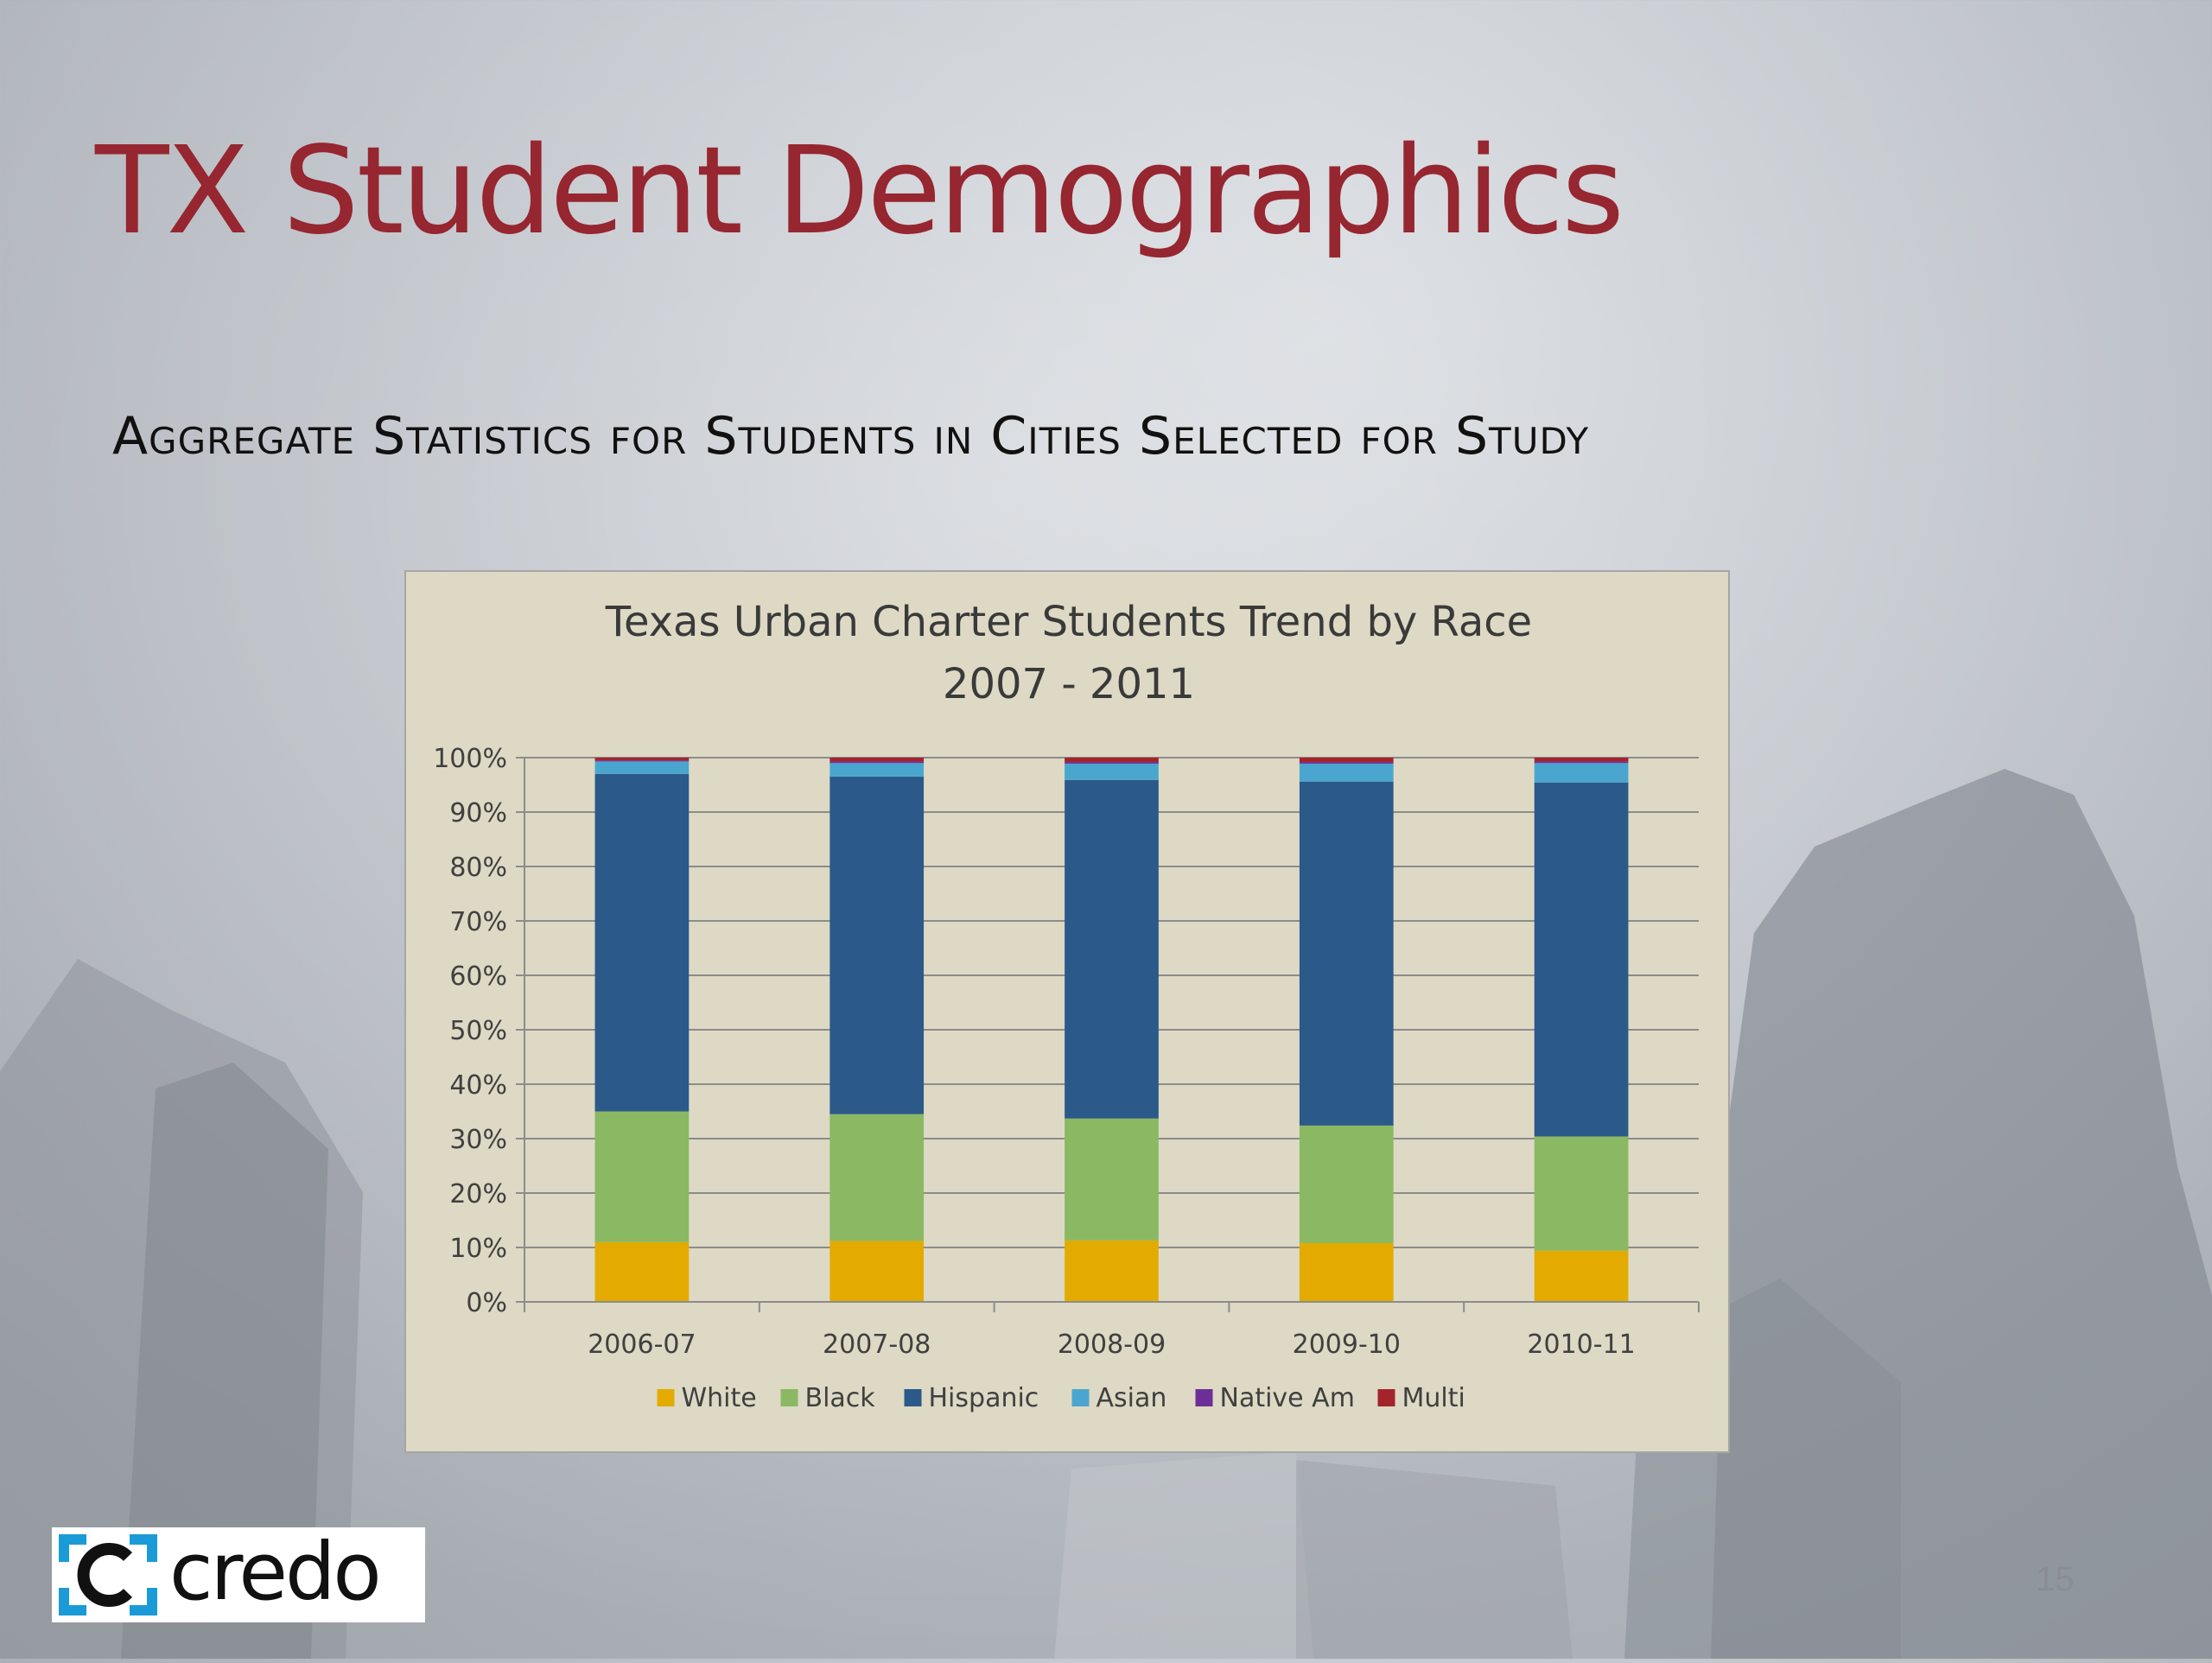 This screenshot has height=1663, width=2212. I want to click on y-tick-label: 90%, so click(478, 813).